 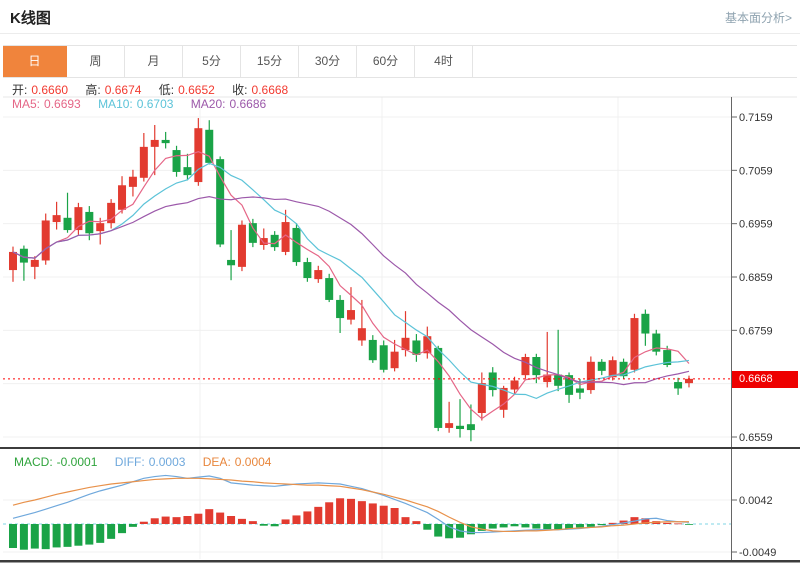 I want to click on ma5-label: MA5:, so click(x=26, y=104).